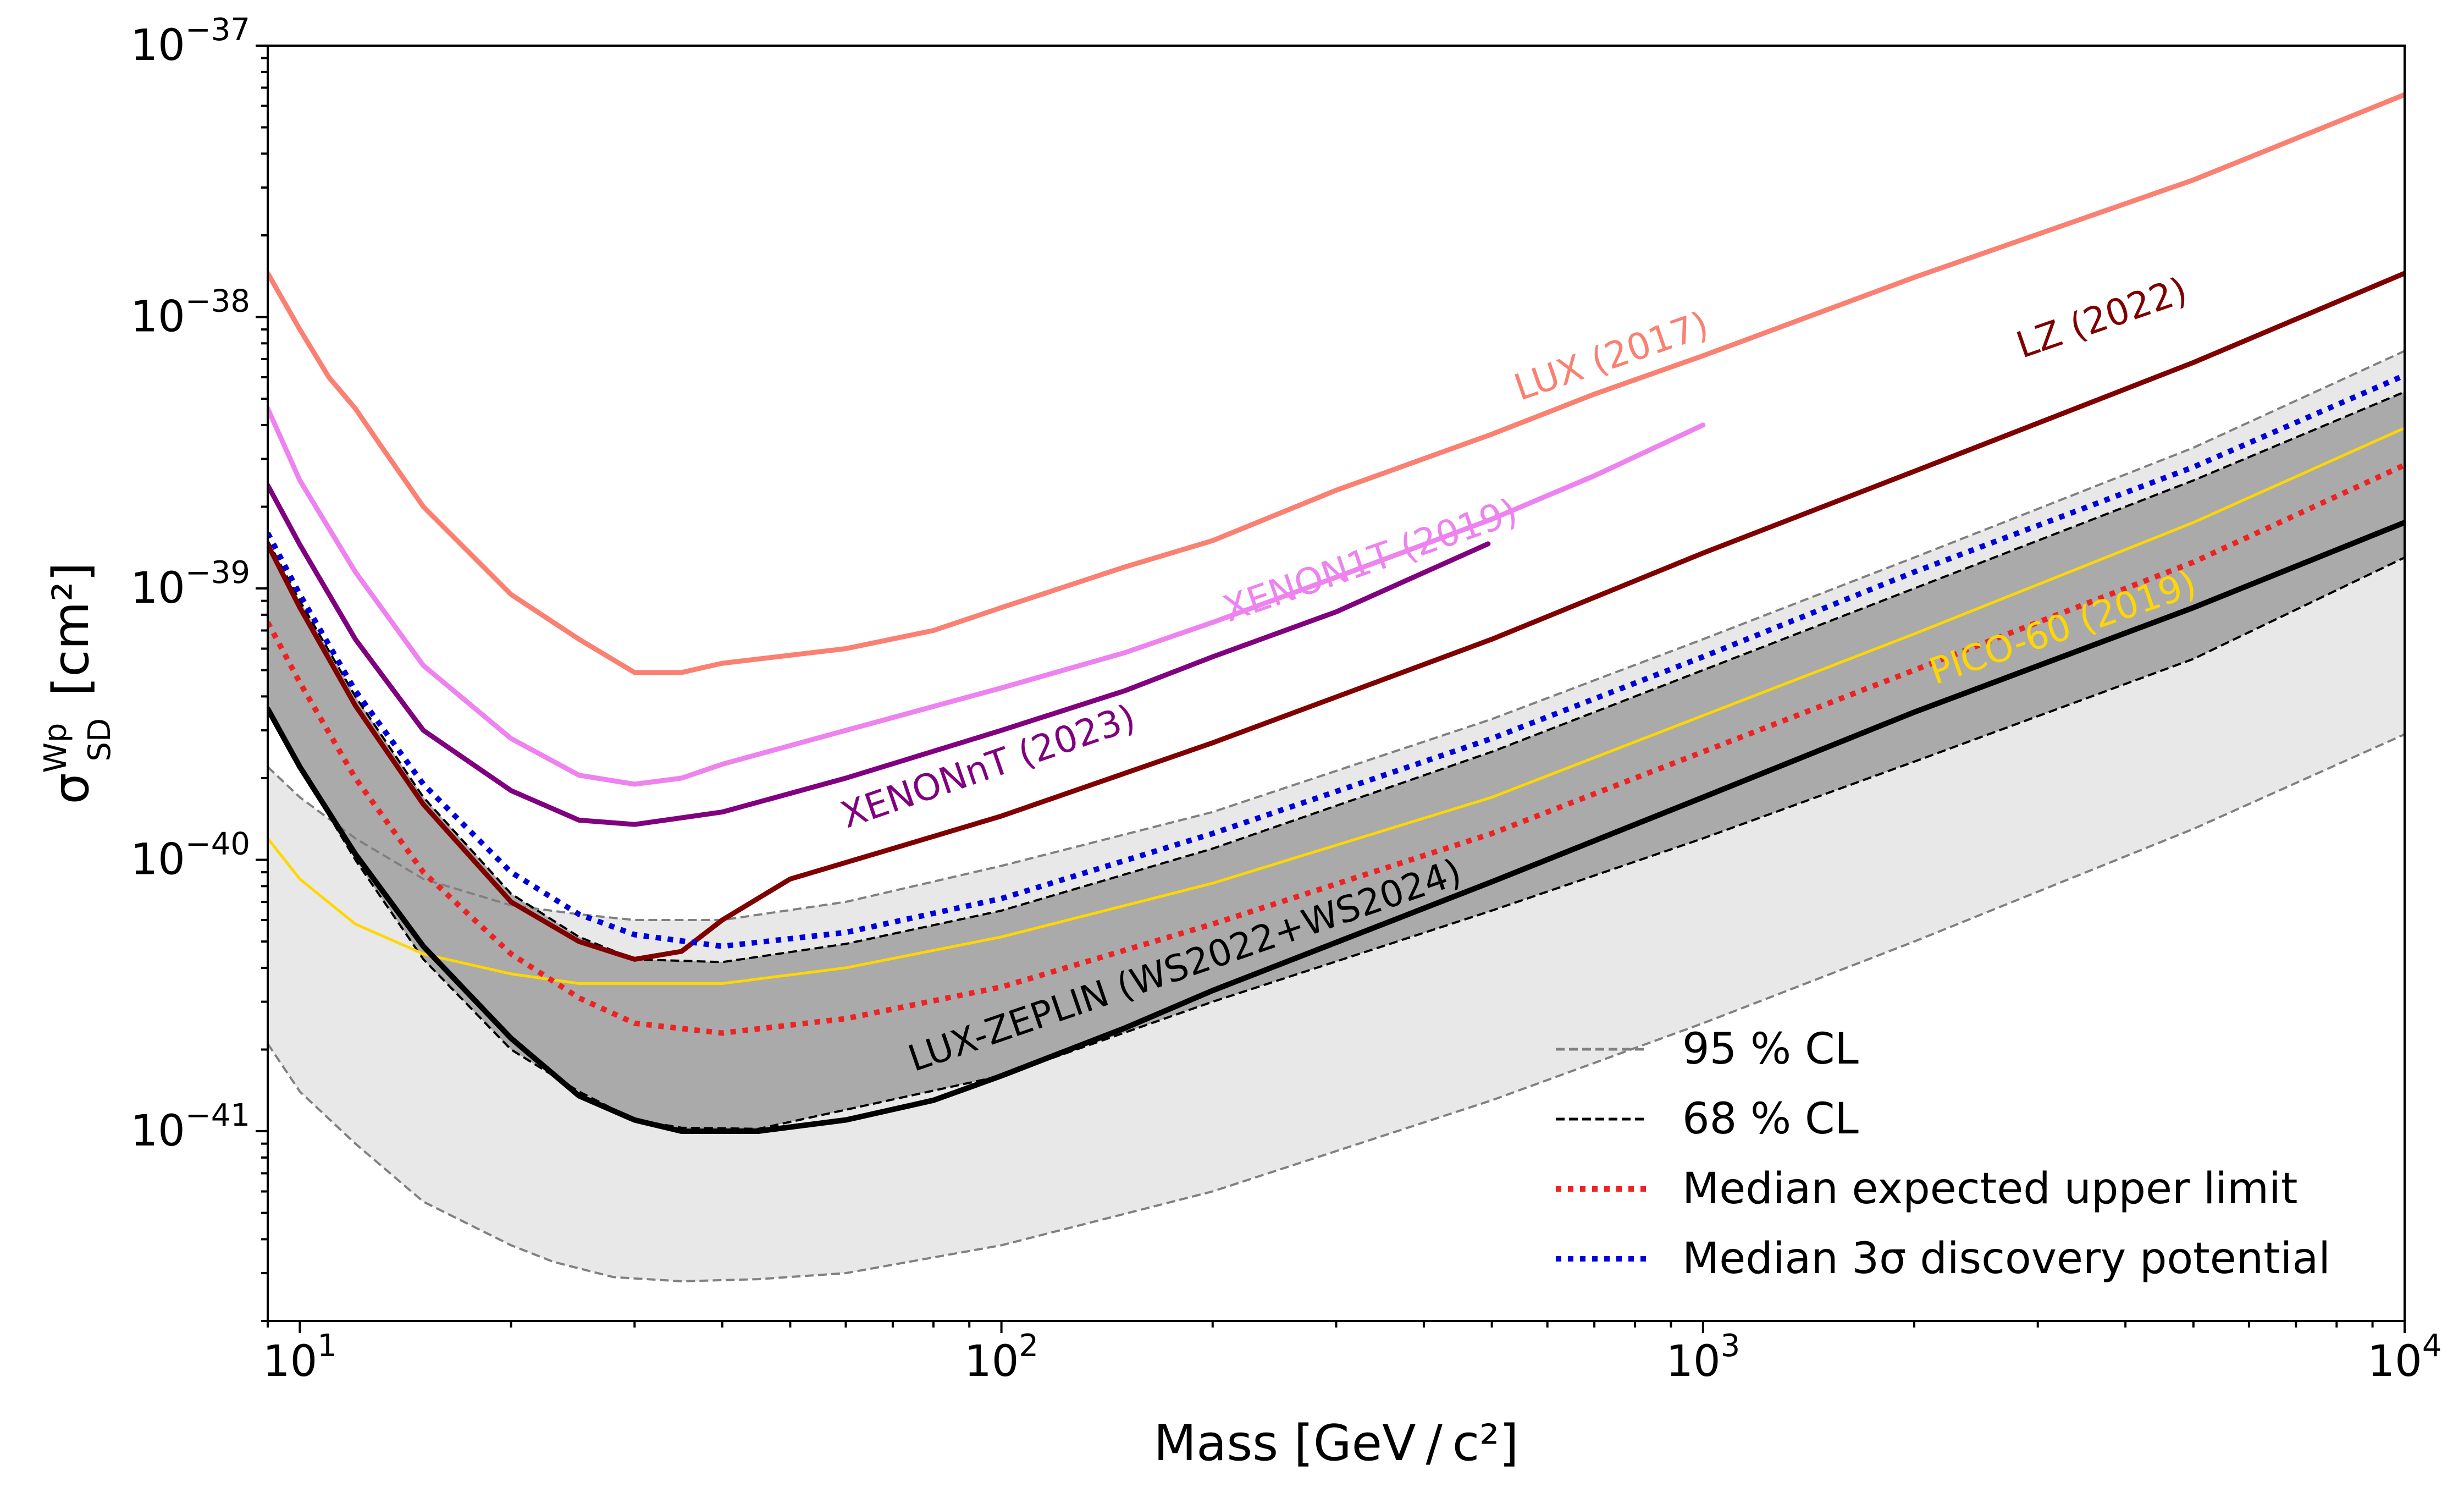  What do you see at coordinates (1611, 356) in the screenshot?
I see `lux-2017-label: LUX (2017)` at bounding box center [1611, 356].